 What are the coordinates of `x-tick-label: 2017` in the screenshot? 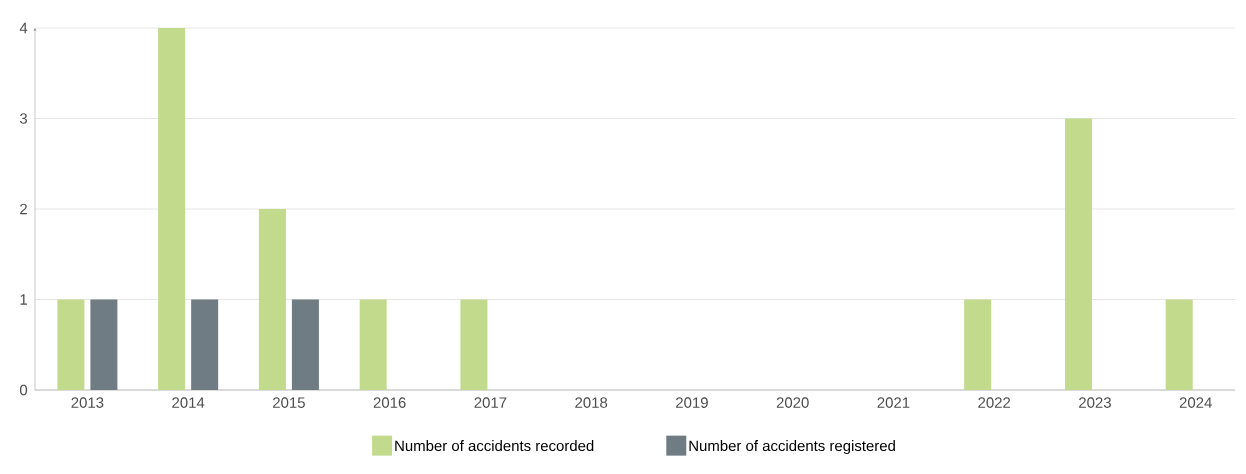 It's located at (490, 402).